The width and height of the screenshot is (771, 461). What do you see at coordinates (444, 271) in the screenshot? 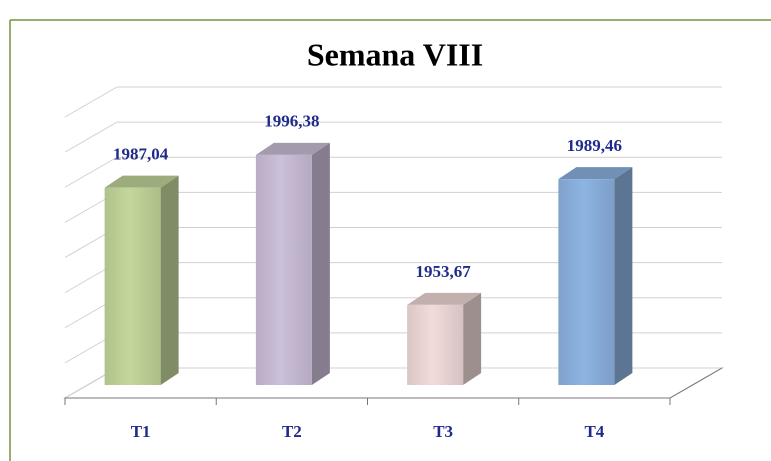
I see `data-label: 1953,67` at bounding box center [444, 271].